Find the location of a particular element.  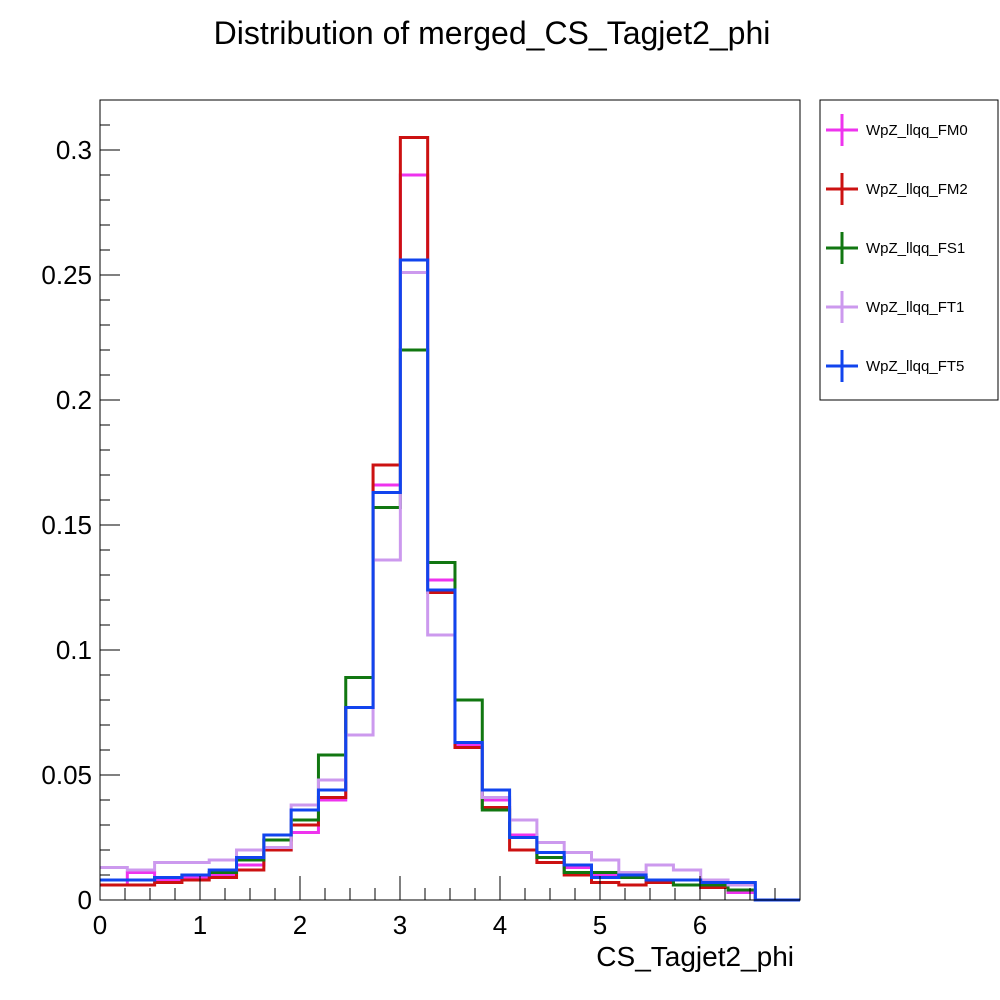

legend-label: WpZ_llqq_FS1 is located at coordinates (915, 248).